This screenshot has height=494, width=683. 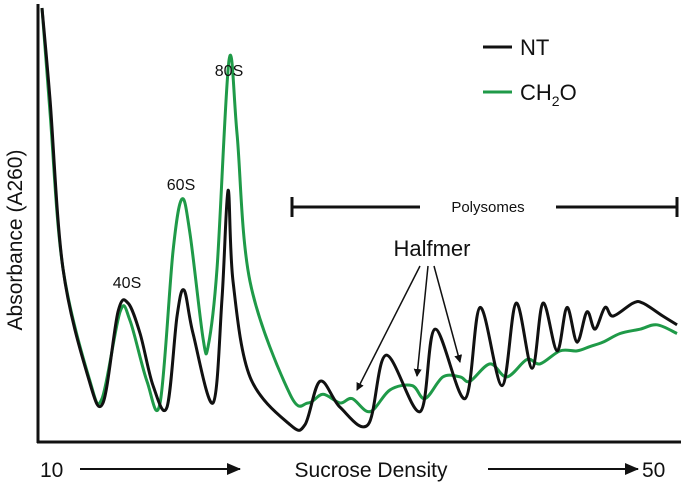 I want to click on peak-label-80s: 80S, so click(x=229, y=71).